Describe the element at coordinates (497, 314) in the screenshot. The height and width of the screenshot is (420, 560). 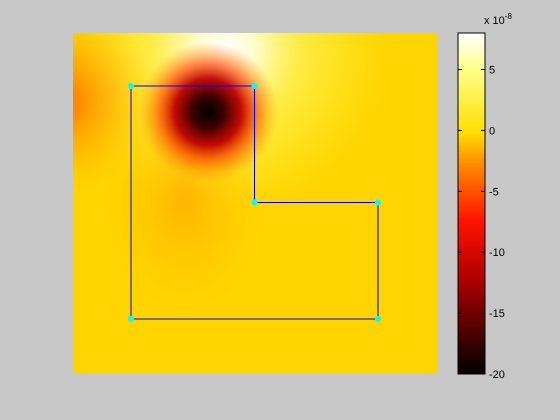
I see `colorbar-tick-label-4: -15` at that location.